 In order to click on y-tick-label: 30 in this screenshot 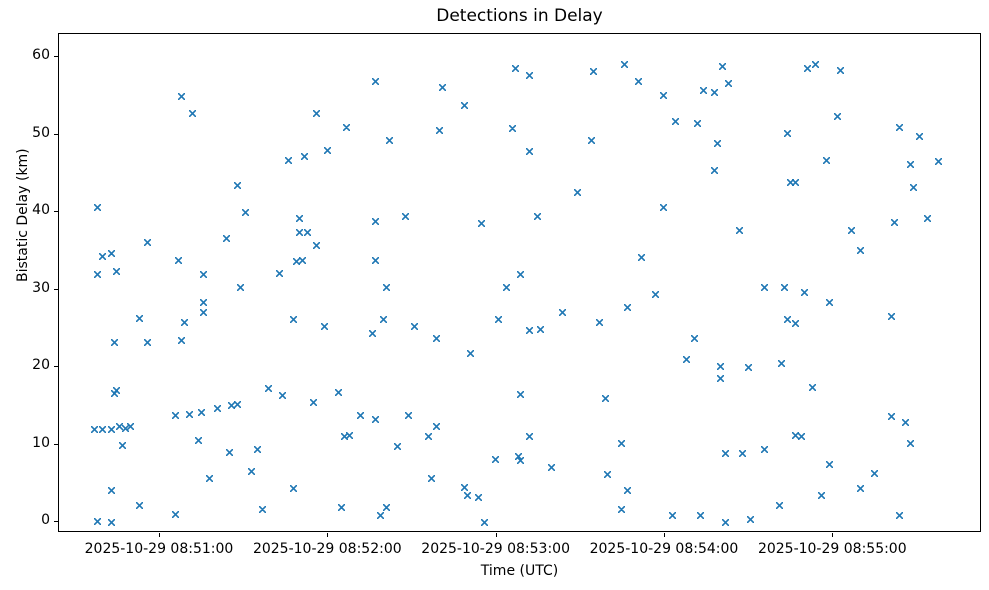, I will do `click(41, 287)`.